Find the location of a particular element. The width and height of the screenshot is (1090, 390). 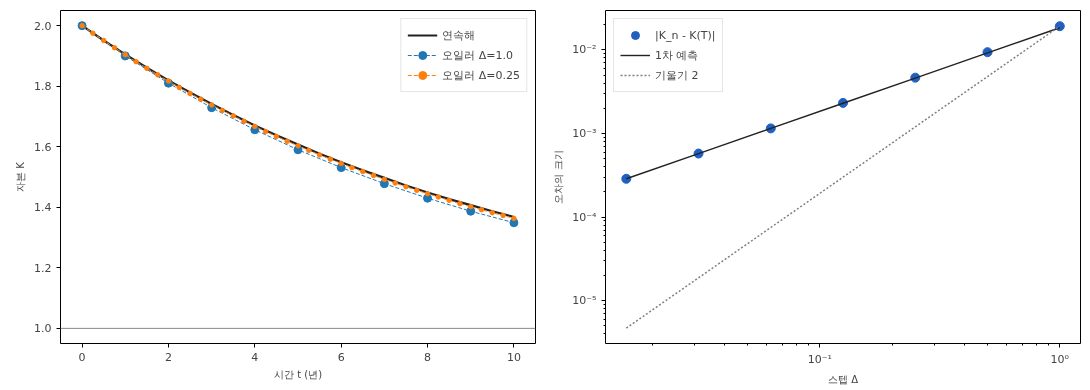

x-tick-label: 10⁻¹ is located at coordinates (819, 359).